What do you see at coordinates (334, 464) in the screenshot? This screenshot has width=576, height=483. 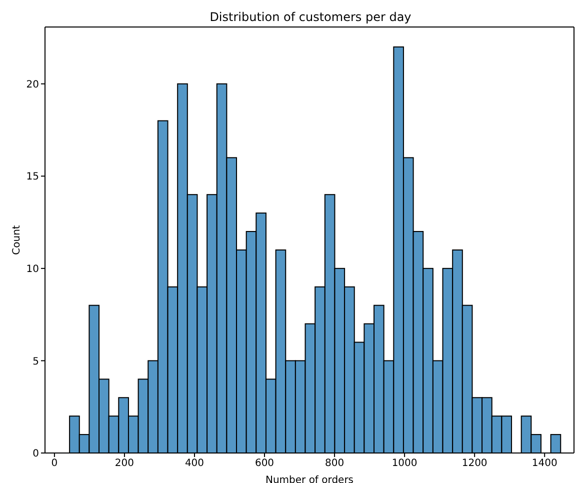 I see `x-tick-label: 800` at bounding box center [334, 464].